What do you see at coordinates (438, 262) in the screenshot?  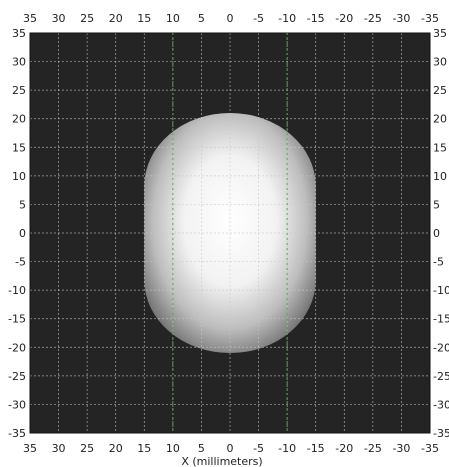 I see `y-tick-label-right: -5` at bounding box center [438, 262].